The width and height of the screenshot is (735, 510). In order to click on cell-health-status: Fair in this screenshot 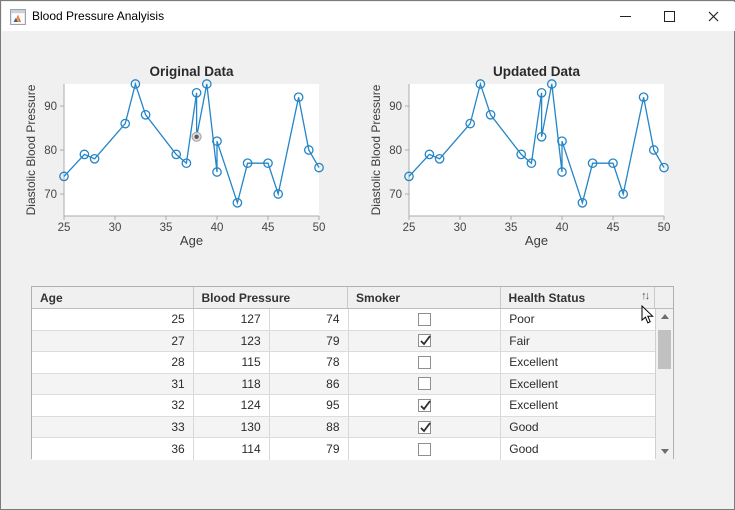, I will do `click(519, 340)`.